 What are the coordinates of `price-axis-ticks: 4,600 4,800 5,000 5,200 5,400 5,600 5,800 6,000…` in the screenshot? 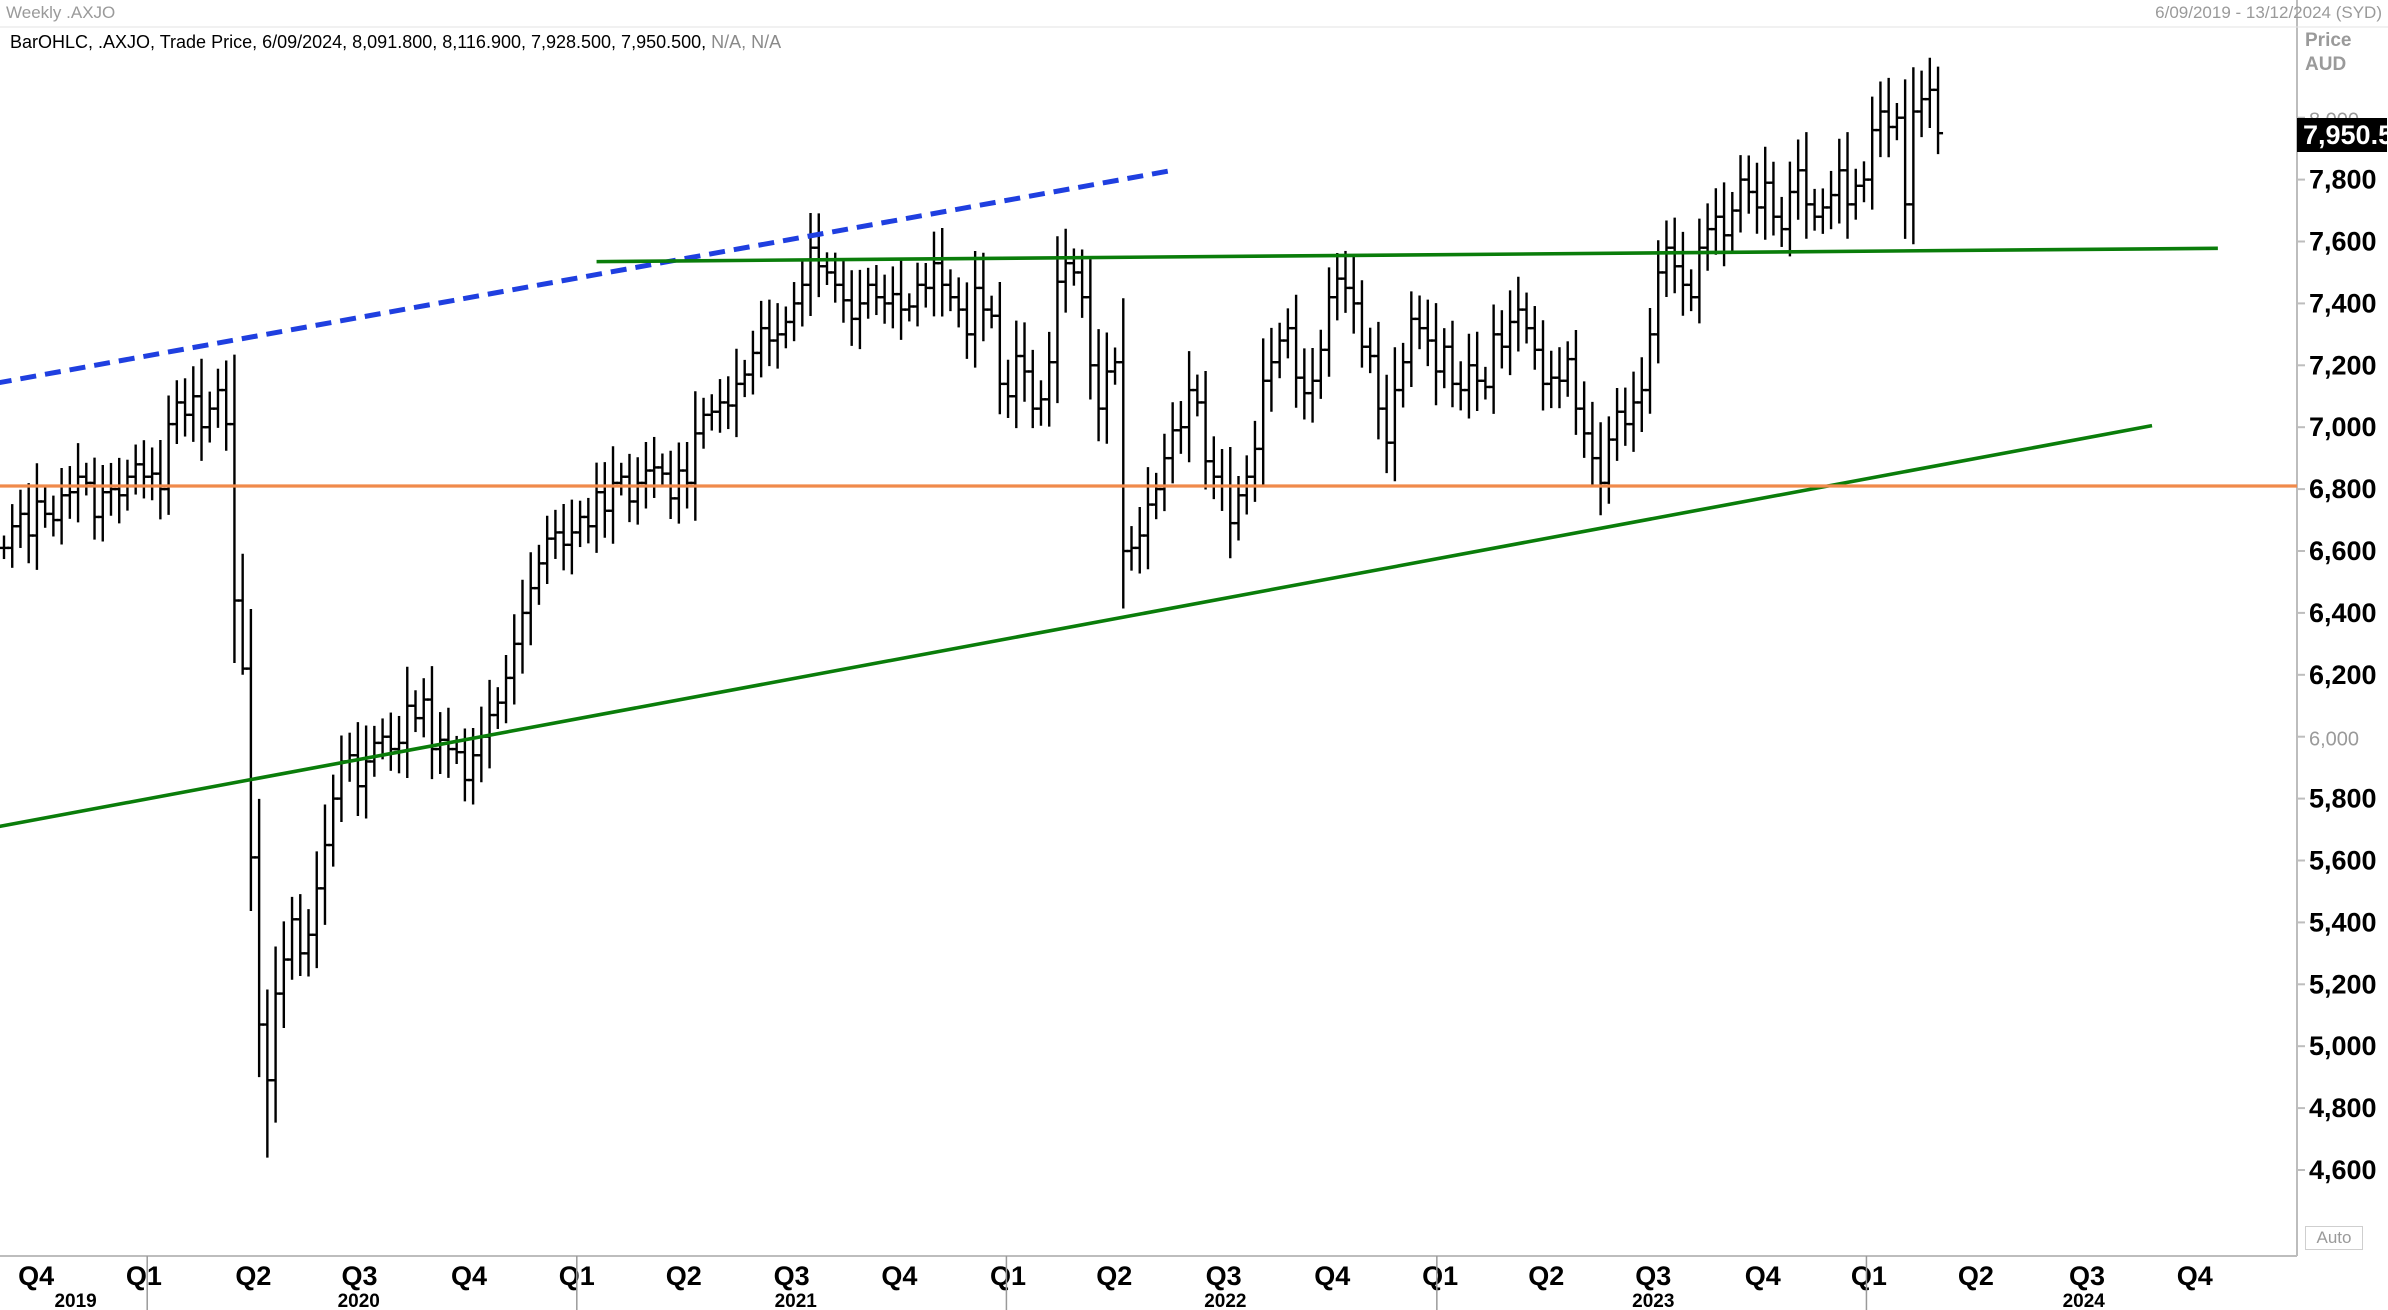 It's located at (2337, 647).